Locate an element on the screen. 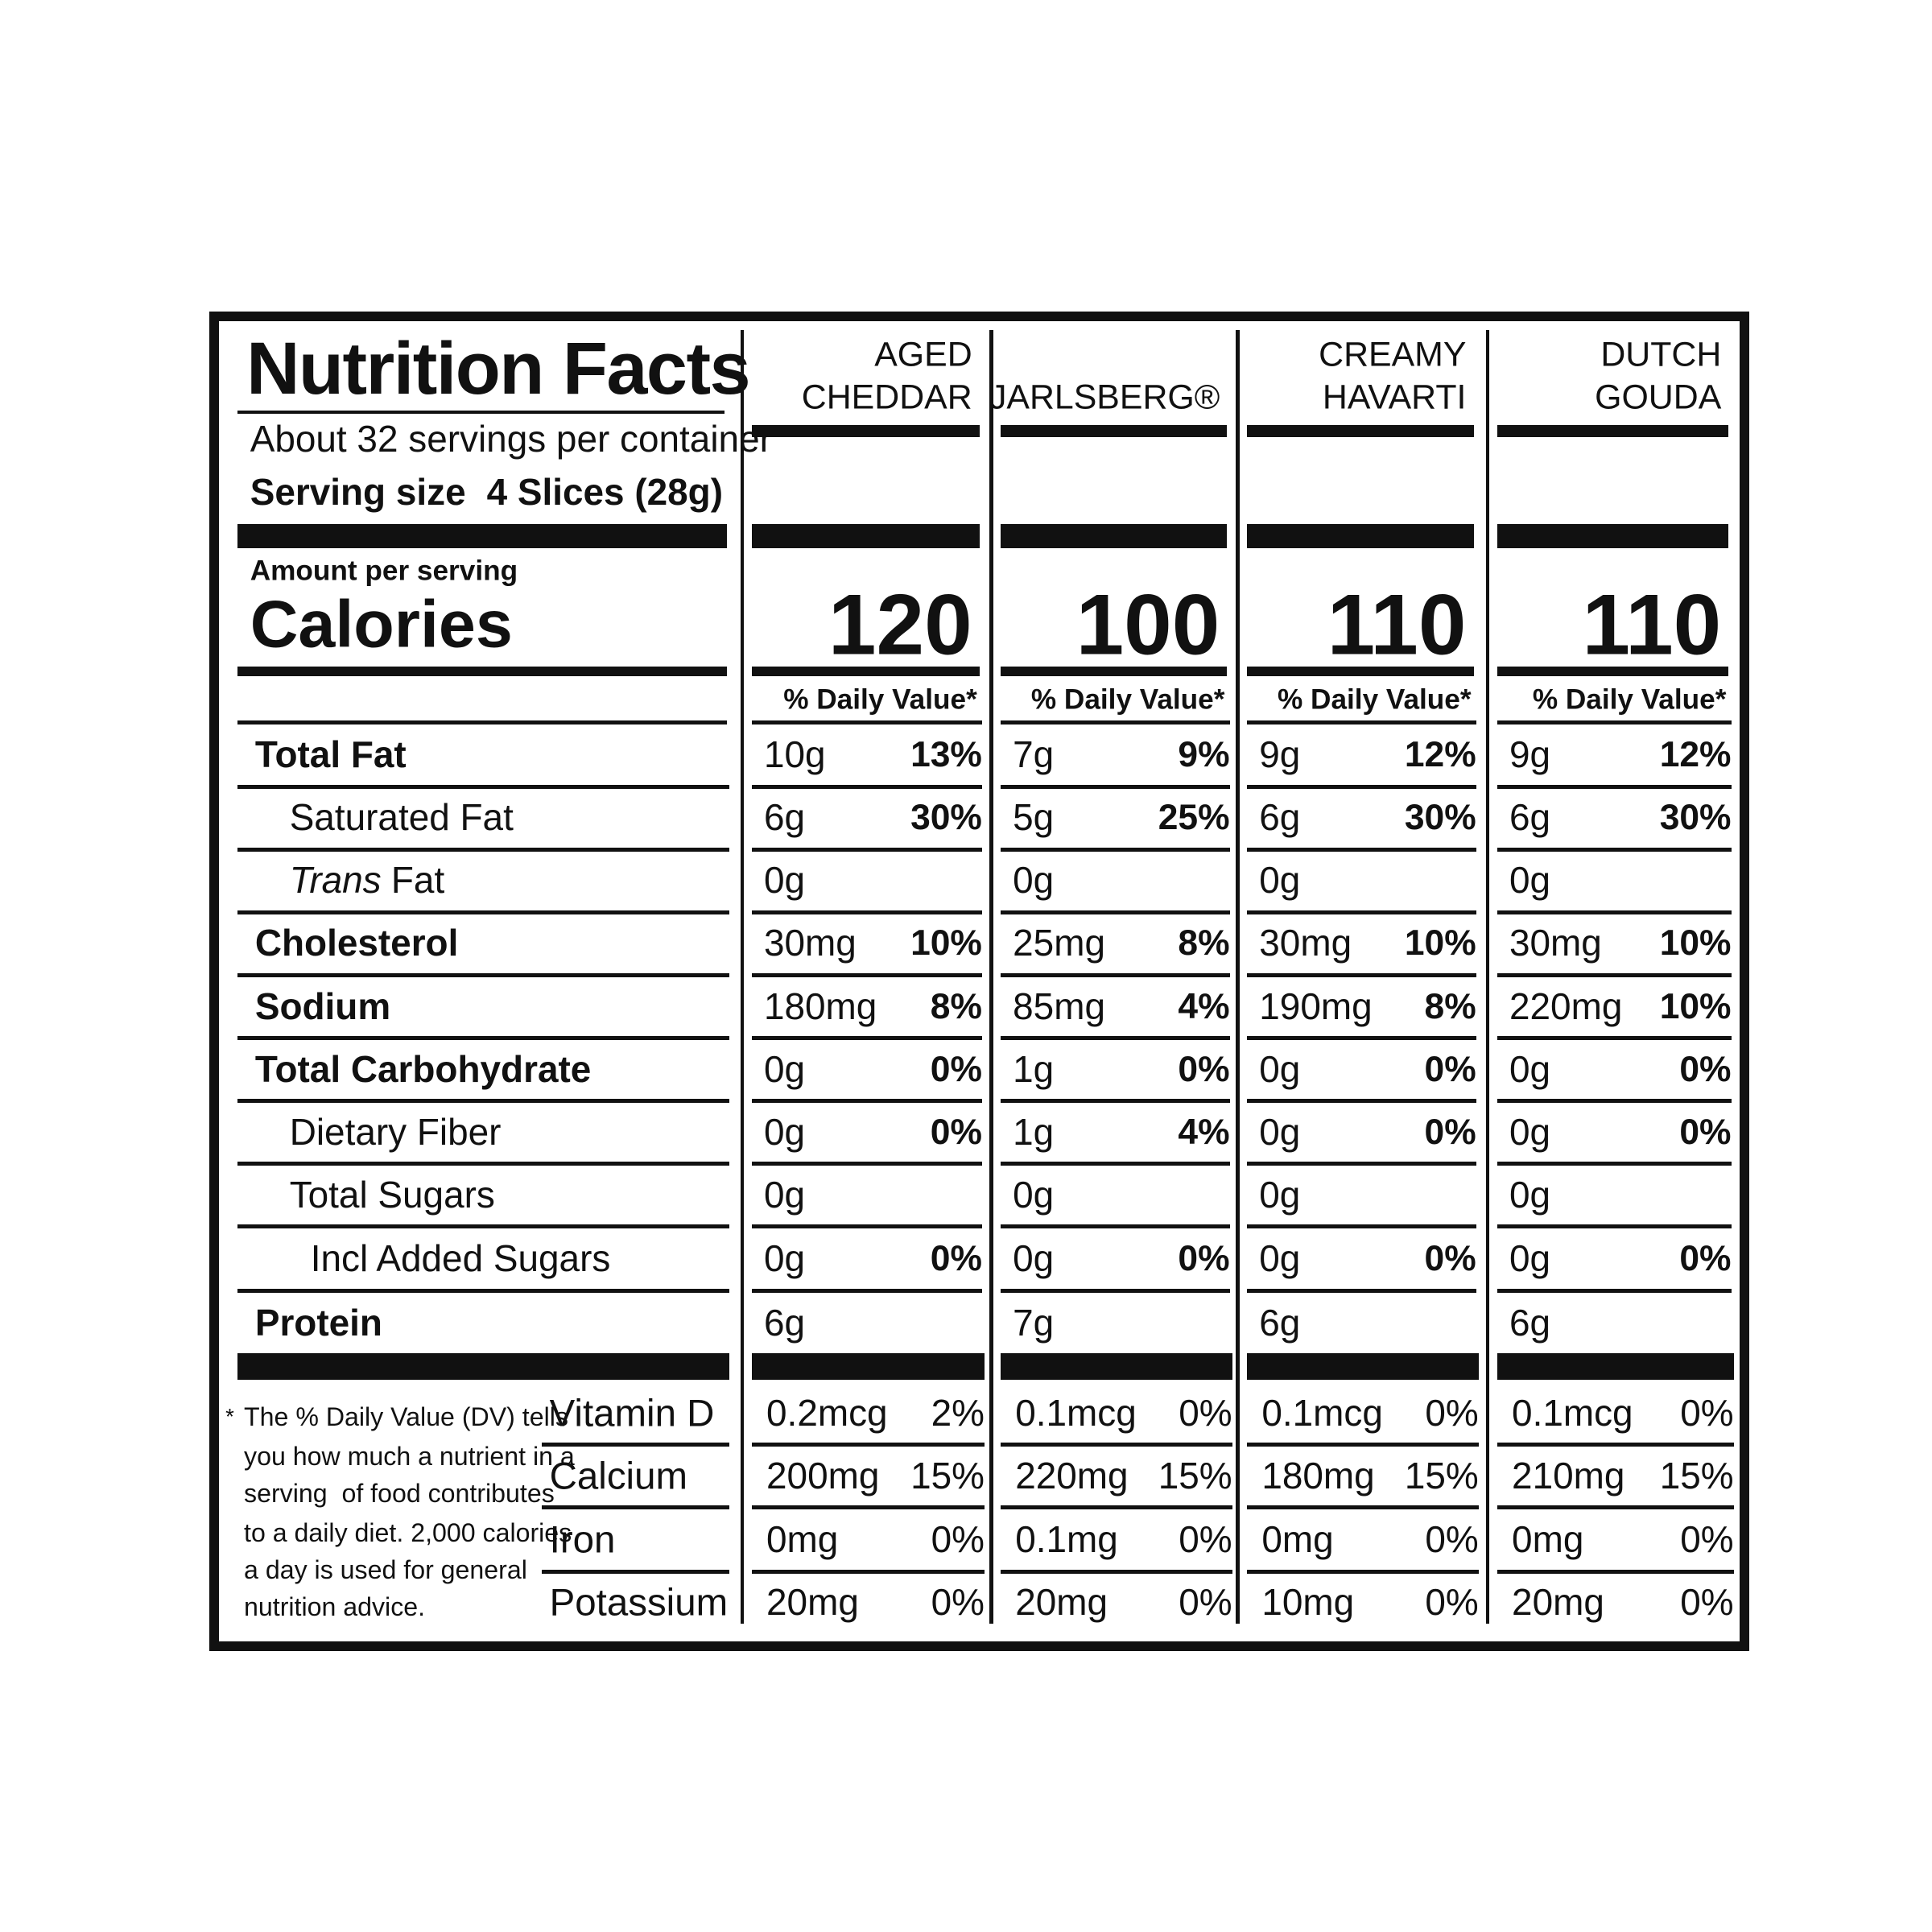  vitamin-amount: 200mg is located at coordinates (823, 1475).